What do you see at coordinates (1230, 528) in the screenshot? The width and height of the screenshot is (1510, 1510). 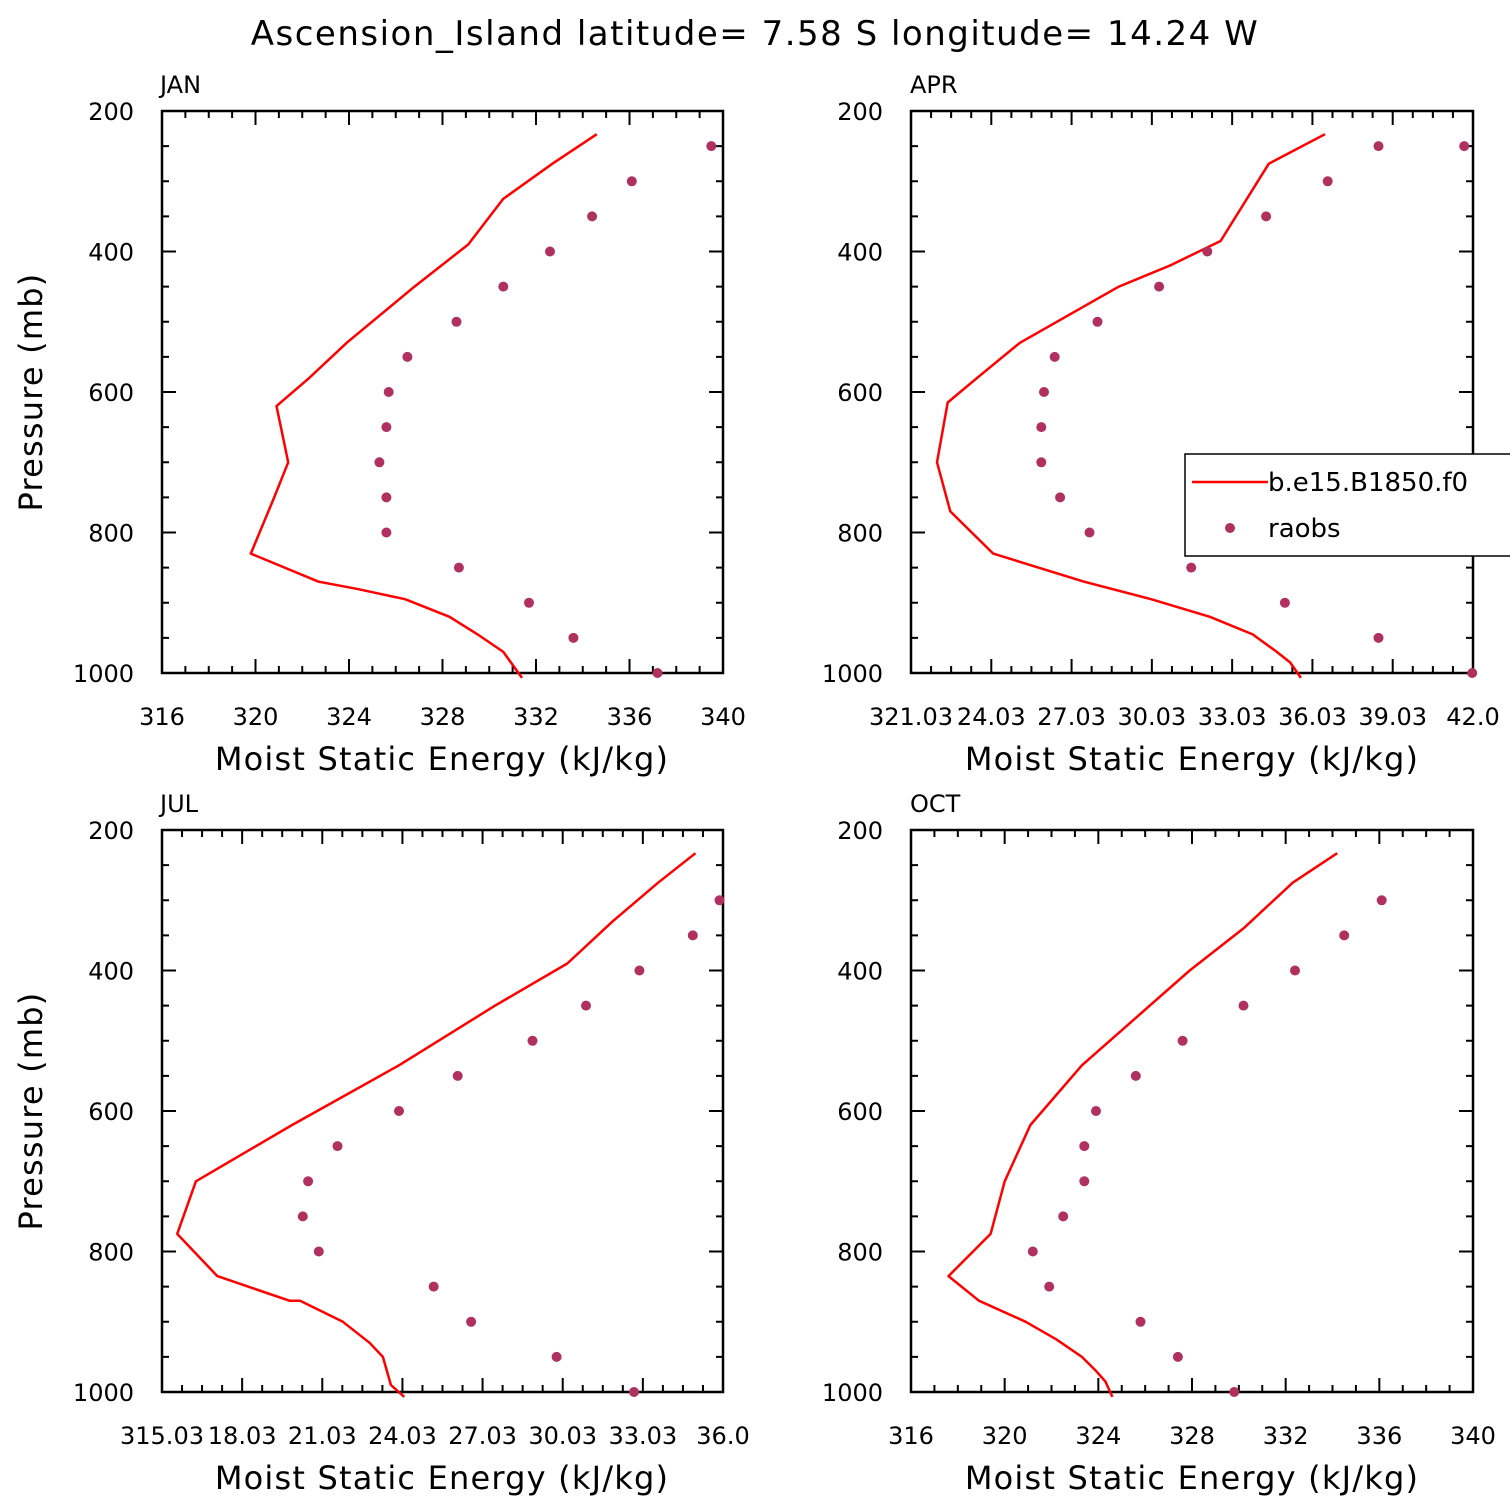 I see `legend-obs-swatch` at bounding box center [1230, 528].